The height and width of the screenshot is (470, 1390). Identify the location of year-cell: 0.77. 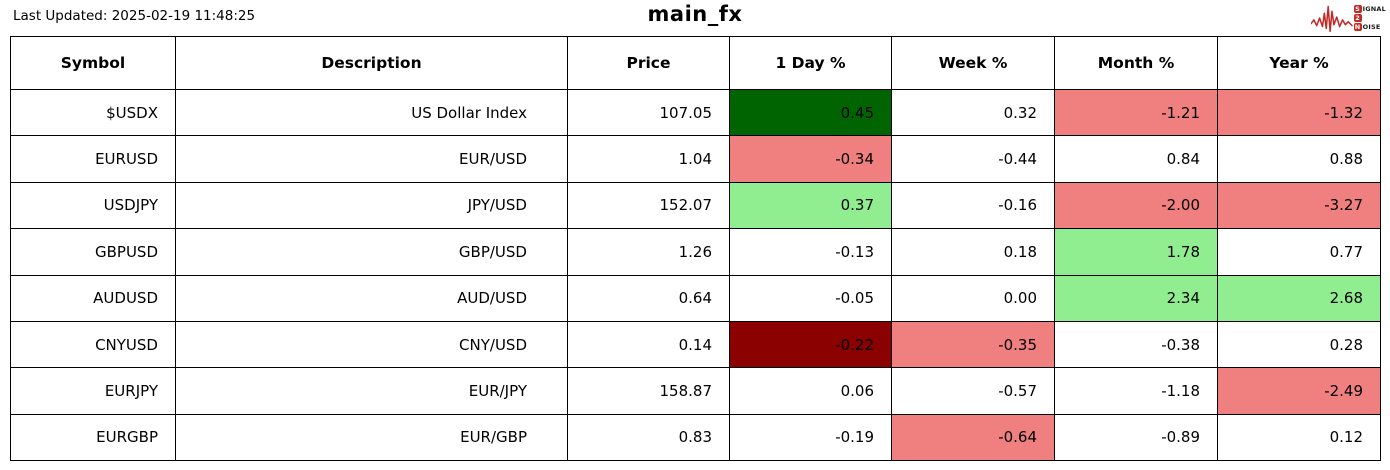
(1299, 252).